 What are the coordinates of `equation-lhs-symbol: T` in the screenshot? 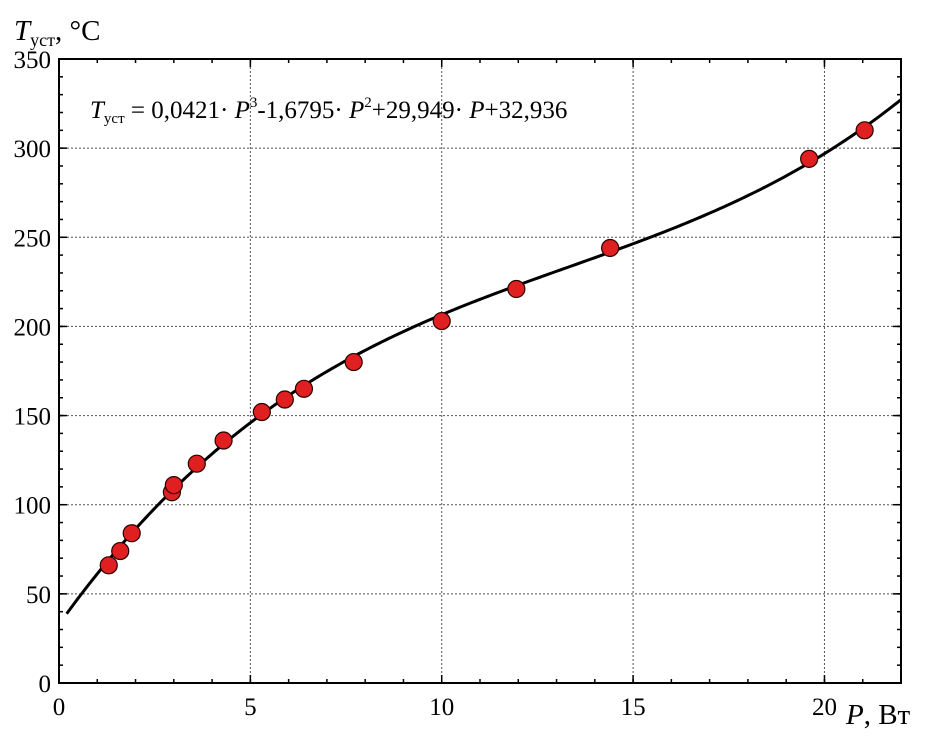 It's located at (98, 110).